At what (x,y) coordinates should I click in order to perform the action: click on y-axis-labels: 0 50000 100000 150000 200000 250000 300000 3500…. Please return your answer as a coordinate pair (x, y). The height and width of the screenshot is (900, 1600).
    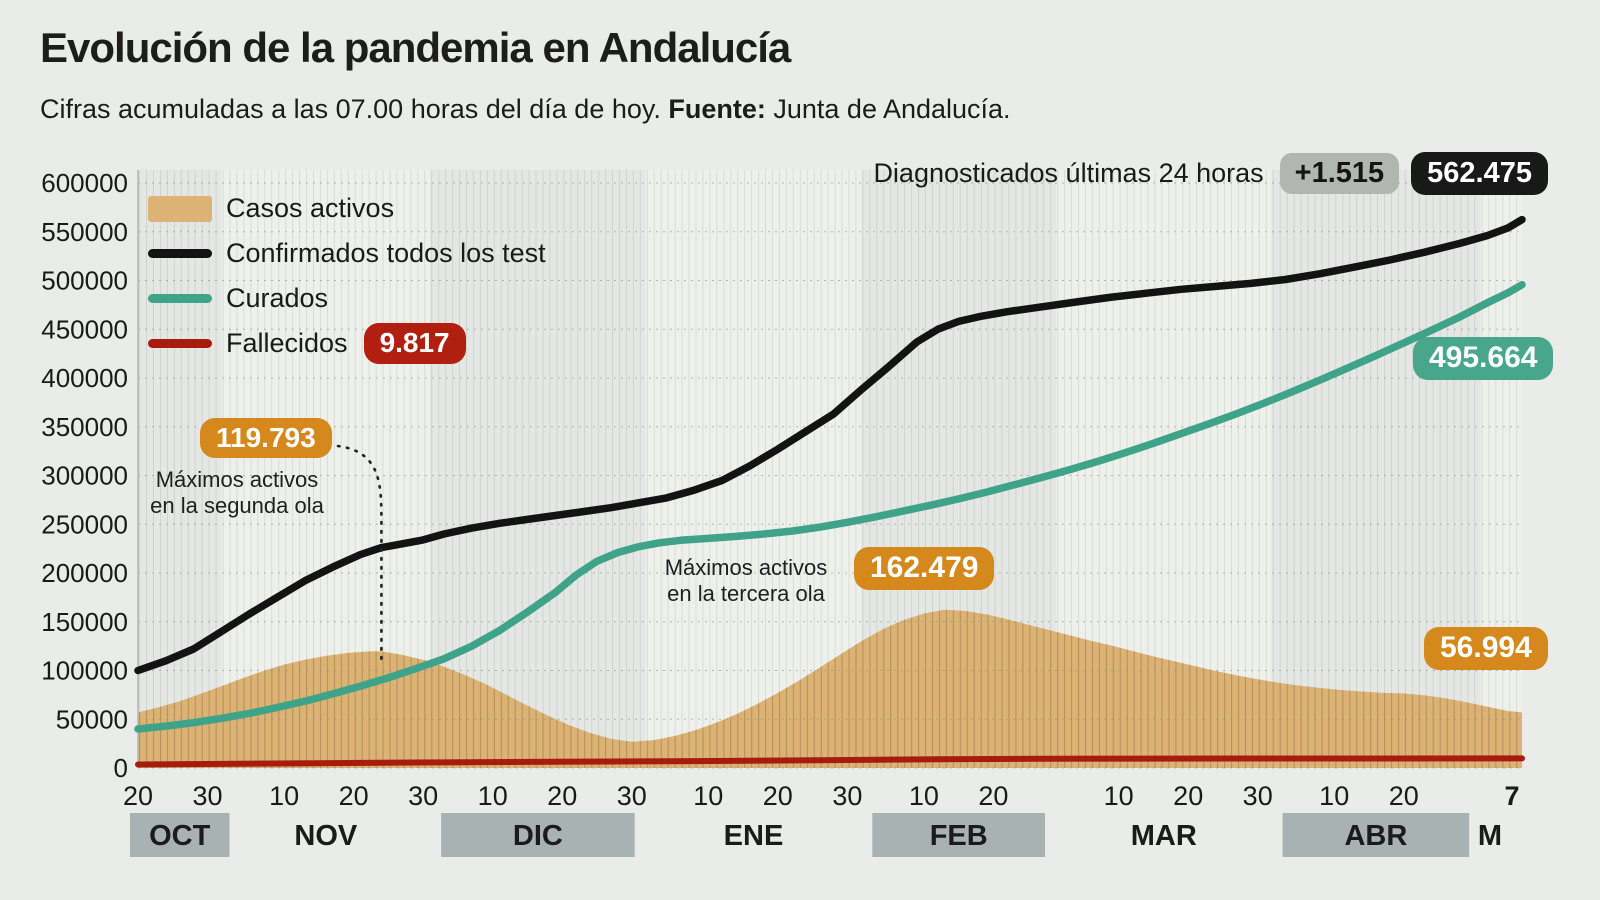
    Looking at the image, I should click on (84, 475).